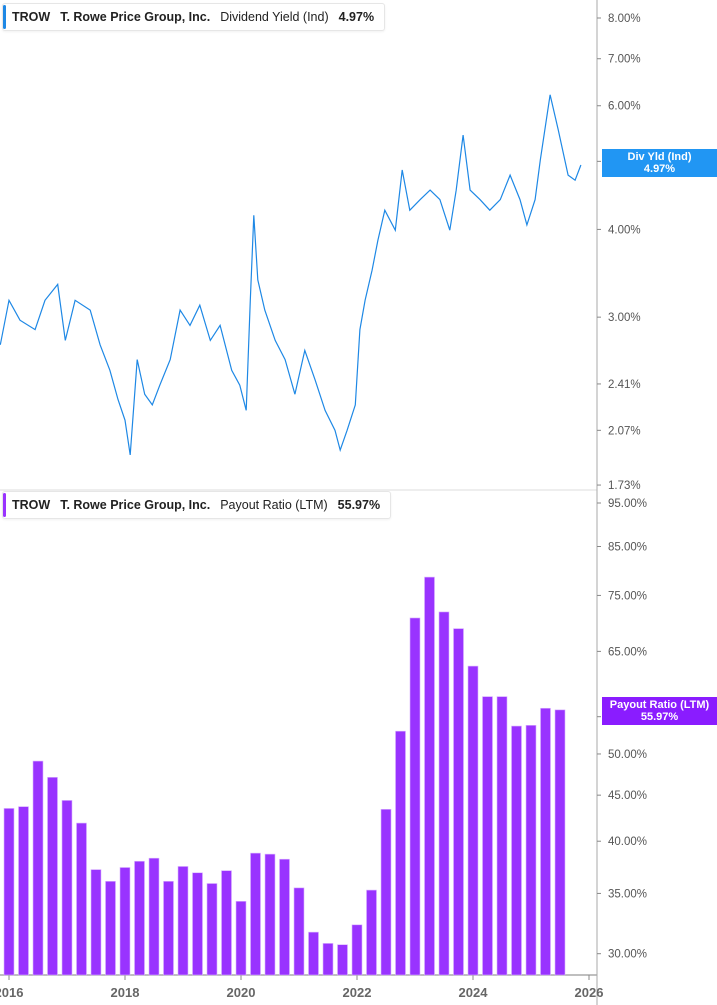 The width and height of the screenshot is (717, 1005). What do you see at coordinates (659, 717) in the screenshot?
I see `tag-value: 55.97%` at bounding box center [659, 717].